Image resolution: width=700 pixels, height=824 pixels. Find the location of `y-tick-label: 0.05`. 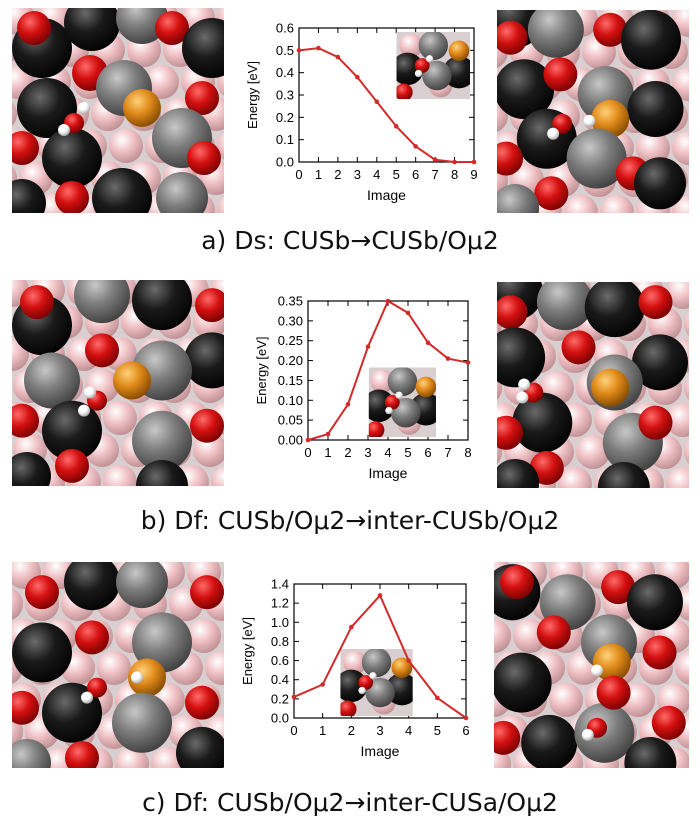

y-tick-label: 0.05 is located at coordinates (290, 420).